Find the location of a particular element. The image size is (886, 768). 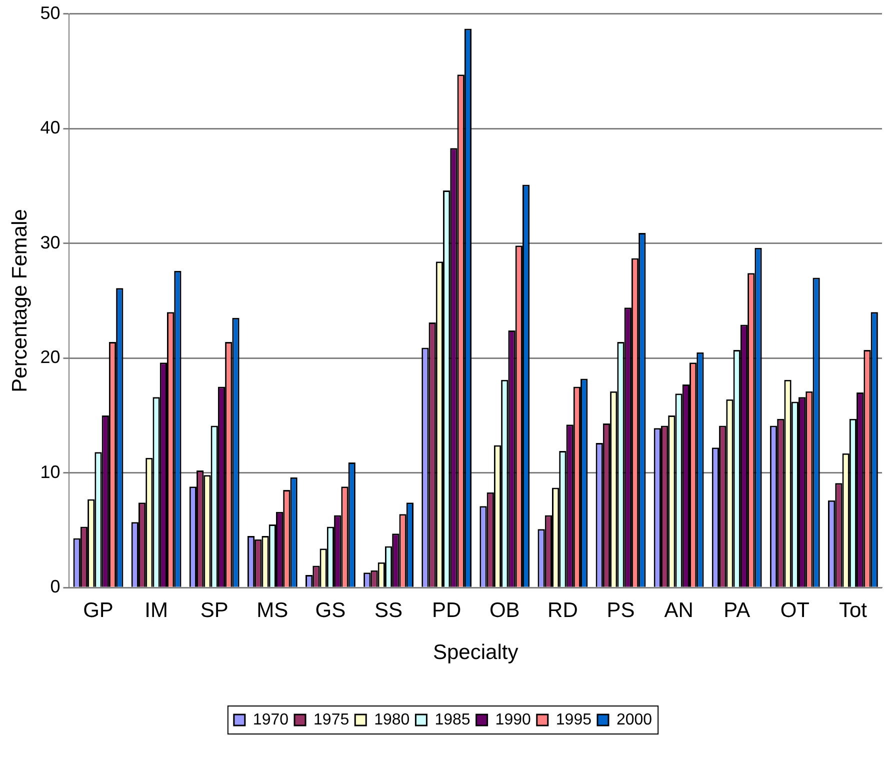

legend-label: 1995 is located at coordinates (574, 719).